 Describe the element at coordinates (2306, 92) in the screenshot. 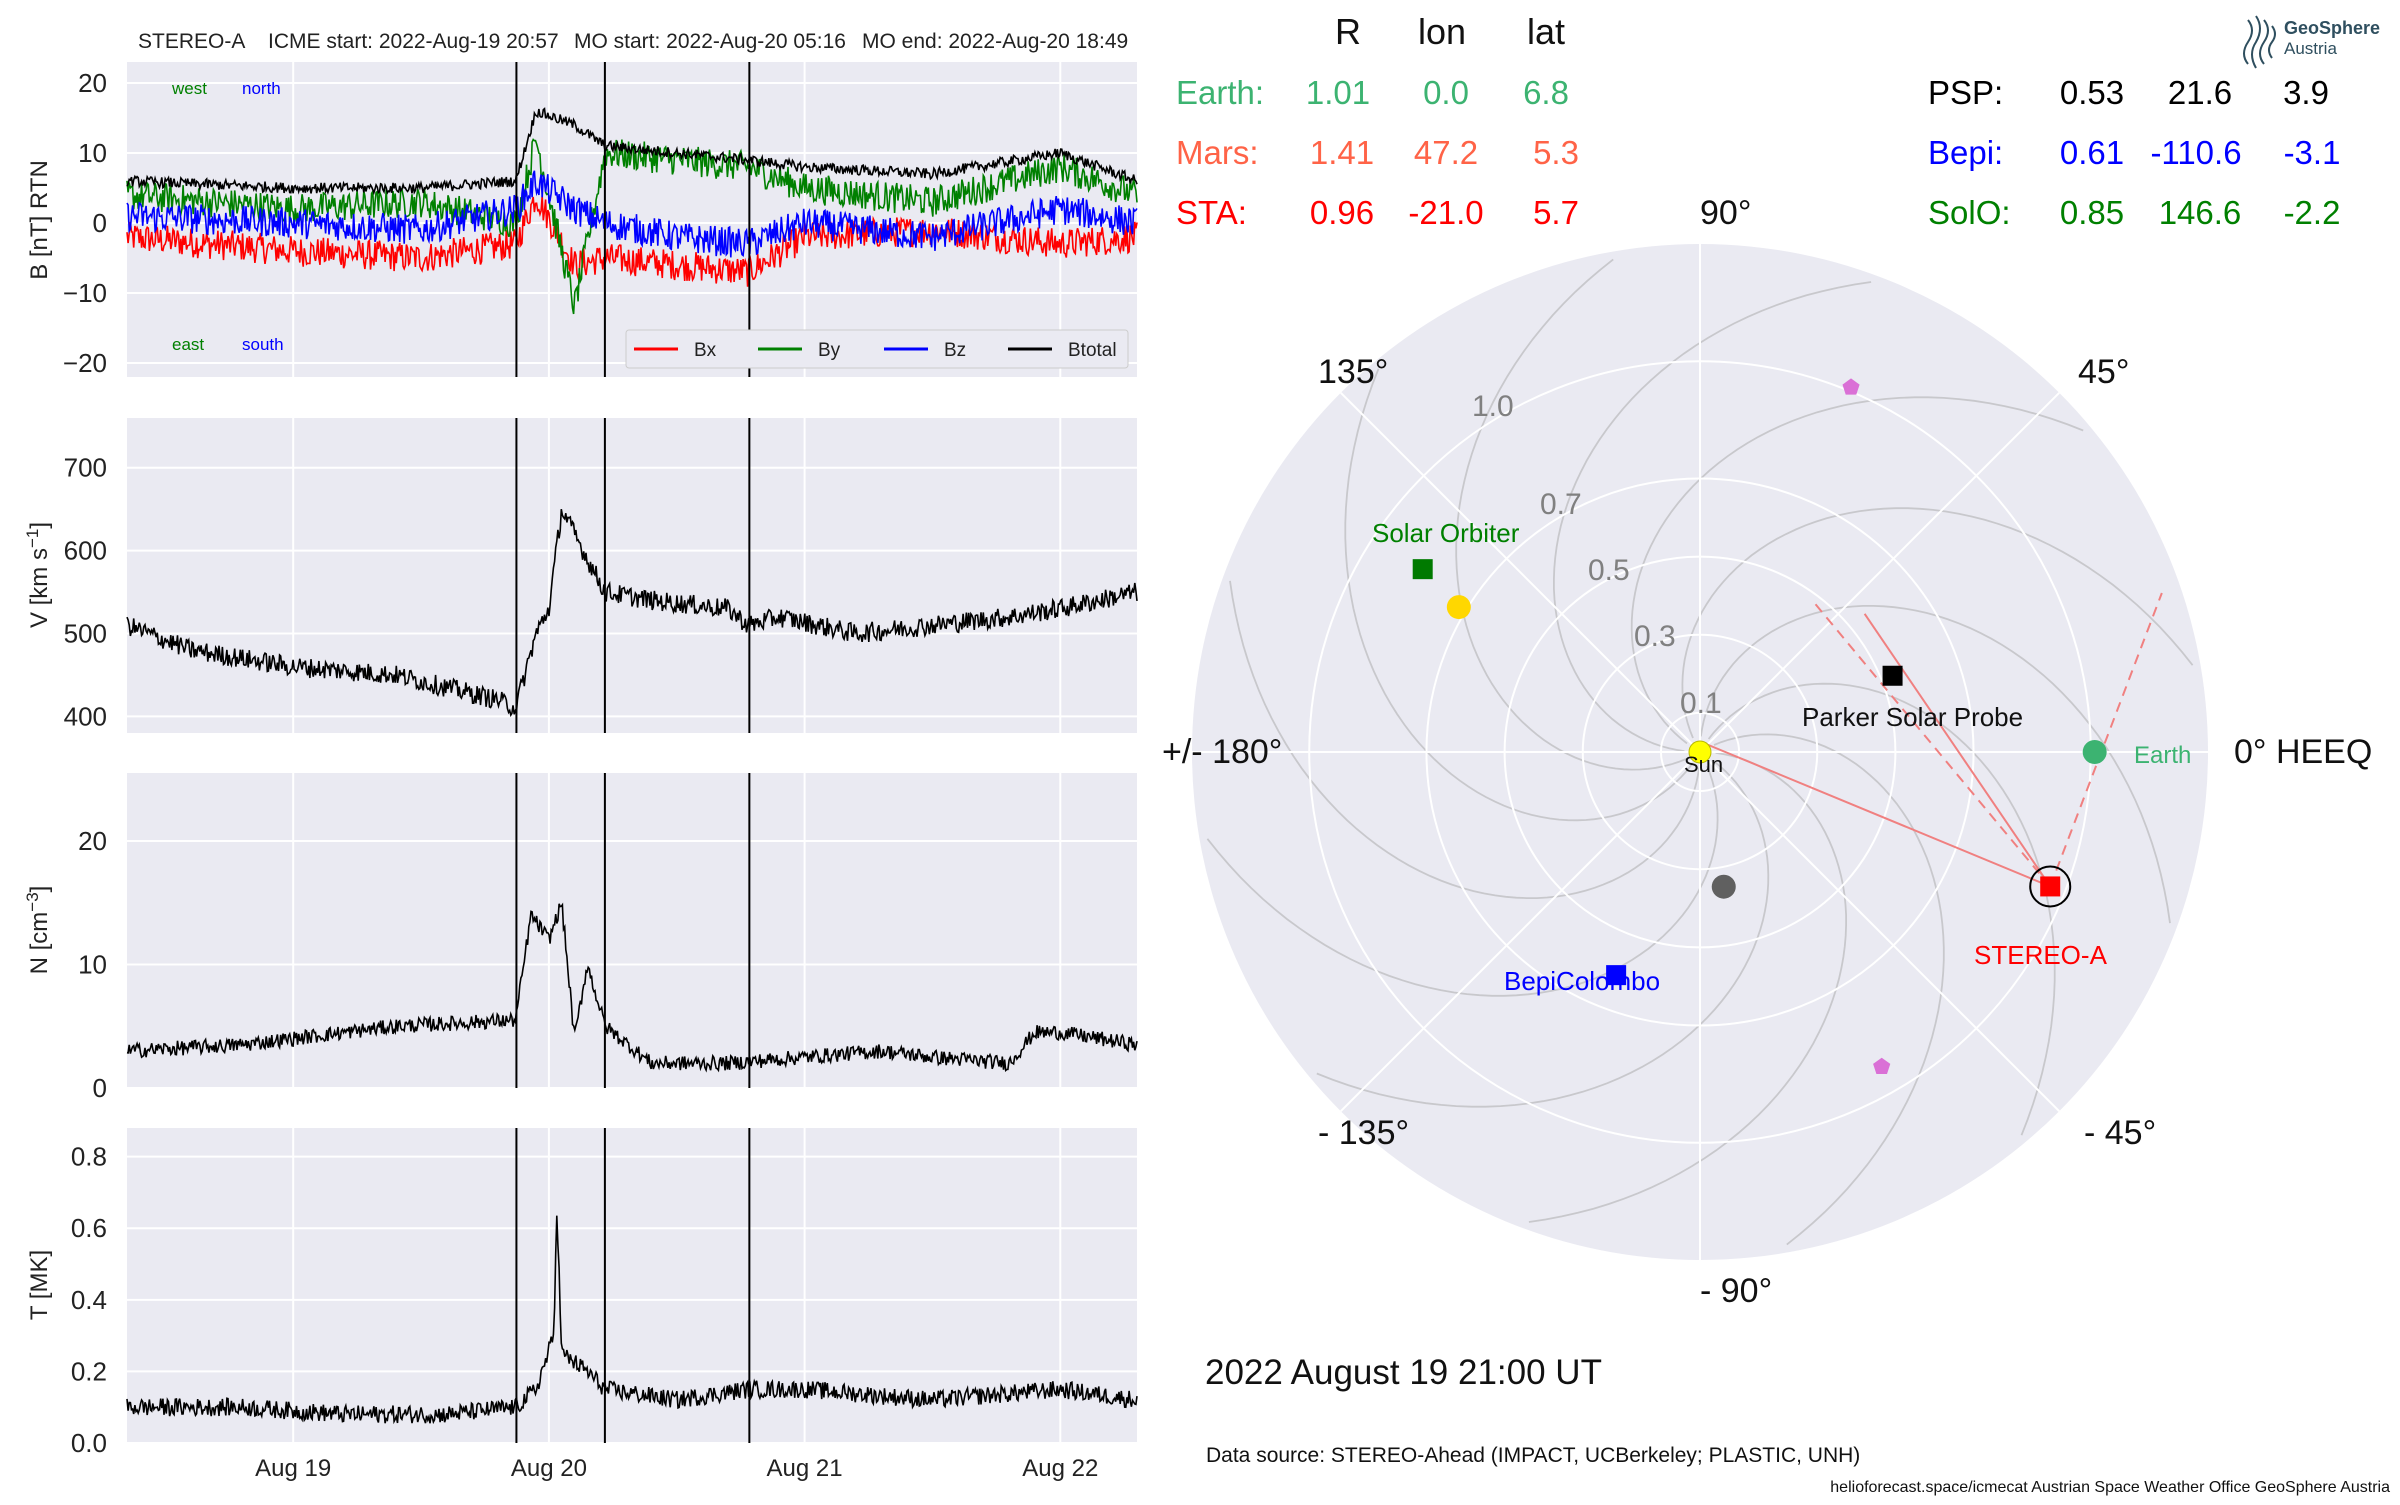

I see `row-psp-lat: 3.9` at that location.